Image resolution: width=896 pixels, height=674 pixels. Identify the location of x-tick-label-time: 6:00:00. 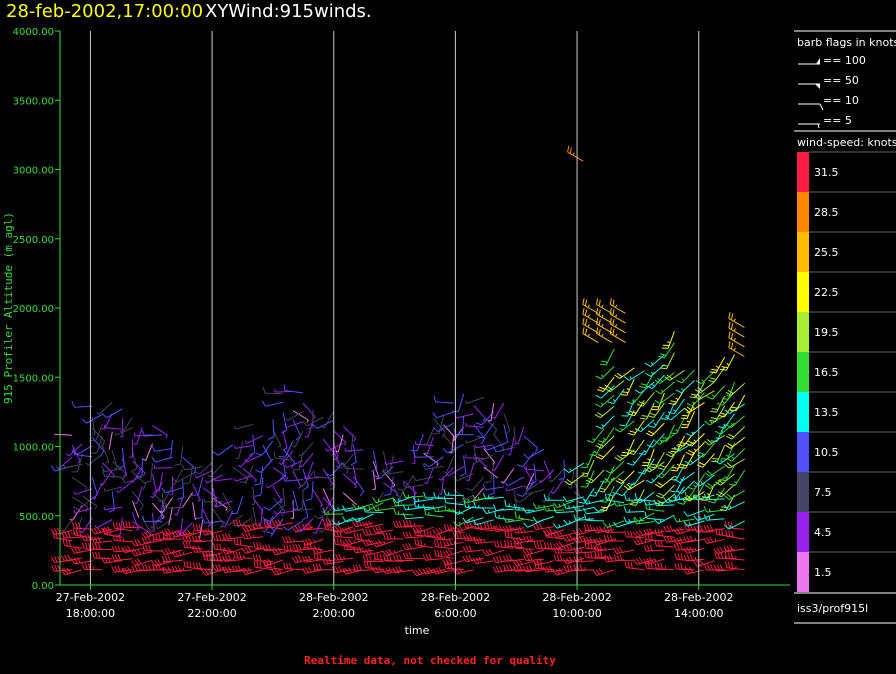
(455, 613).